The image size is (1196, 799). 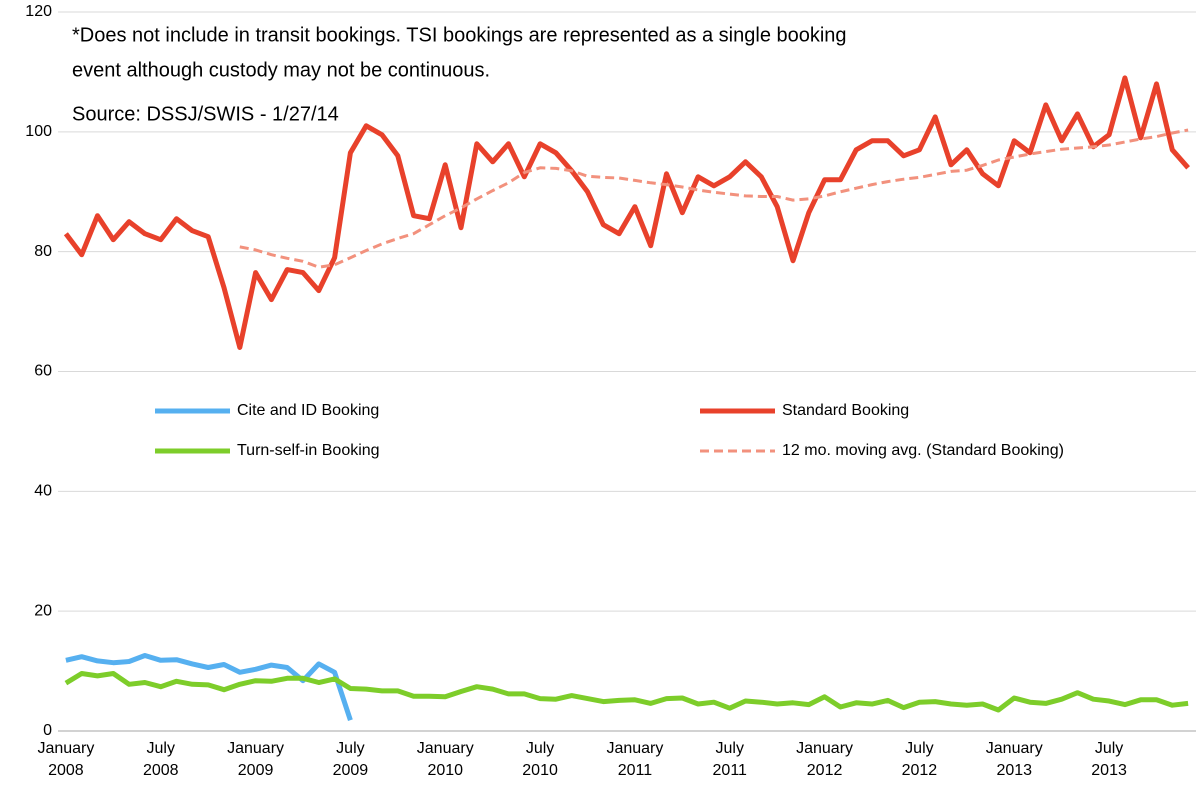 What do you see at coordinates (43, 371) in the screenshot?
I see `y-tick-label: 60` at bounding box center [43, 371].